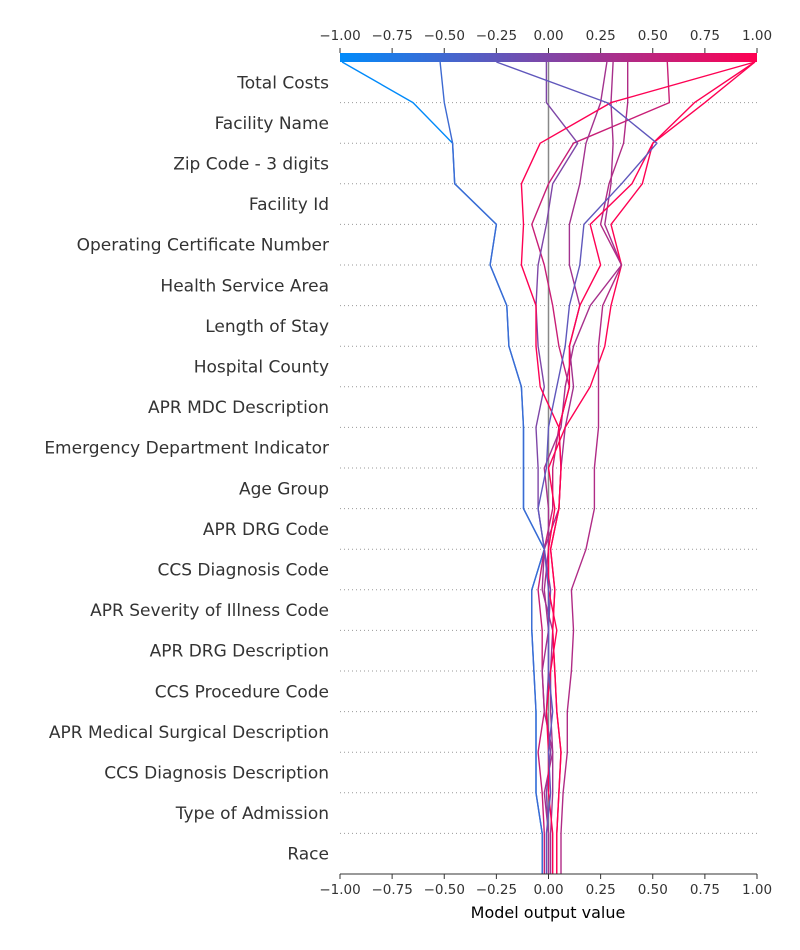  I want to click on feature-label: Facility Name, so click(272, 124).